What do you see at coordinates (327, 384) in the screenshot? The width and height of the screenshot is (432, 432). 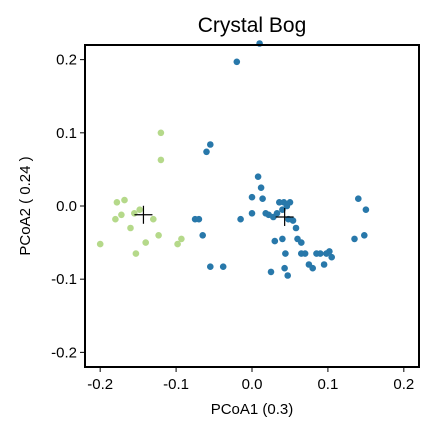 I see `x-tick-label: 0.1` at bounding box center [327, 384].